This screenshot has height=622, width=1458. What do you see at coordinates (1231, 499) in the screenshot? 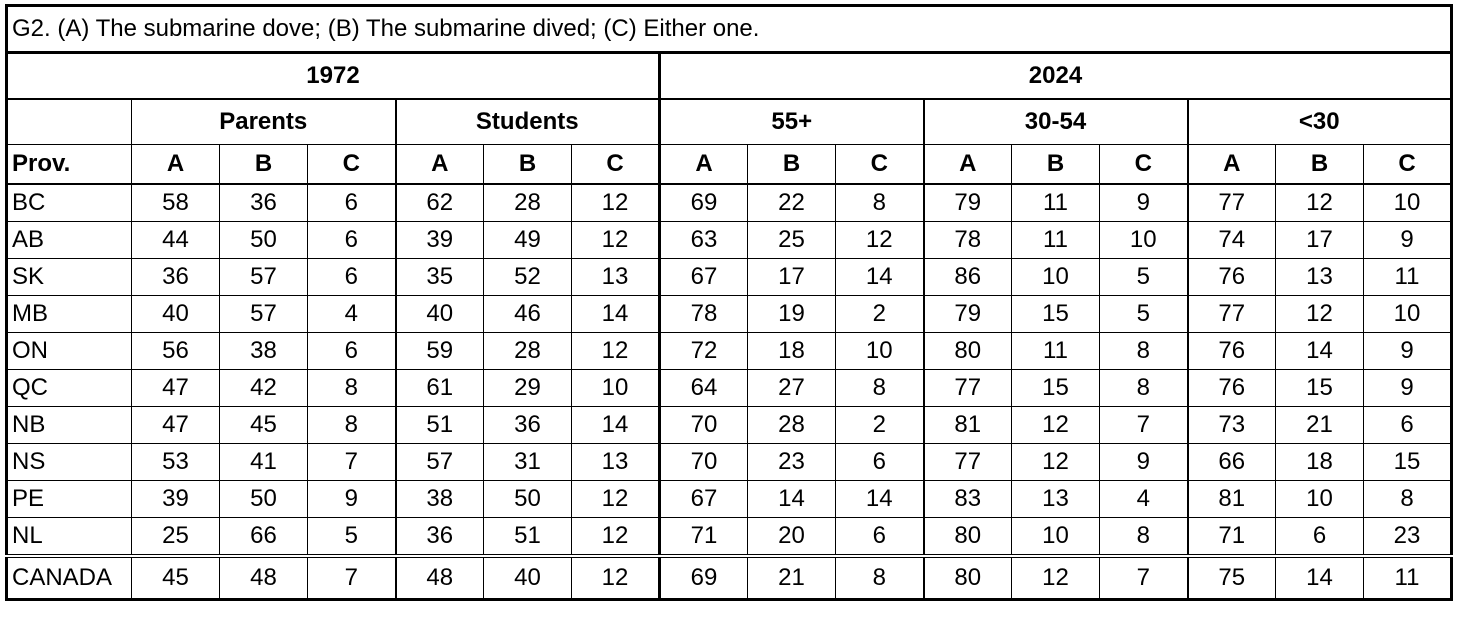
I see `value-cell: 81` at bounding box center [1231, 499].